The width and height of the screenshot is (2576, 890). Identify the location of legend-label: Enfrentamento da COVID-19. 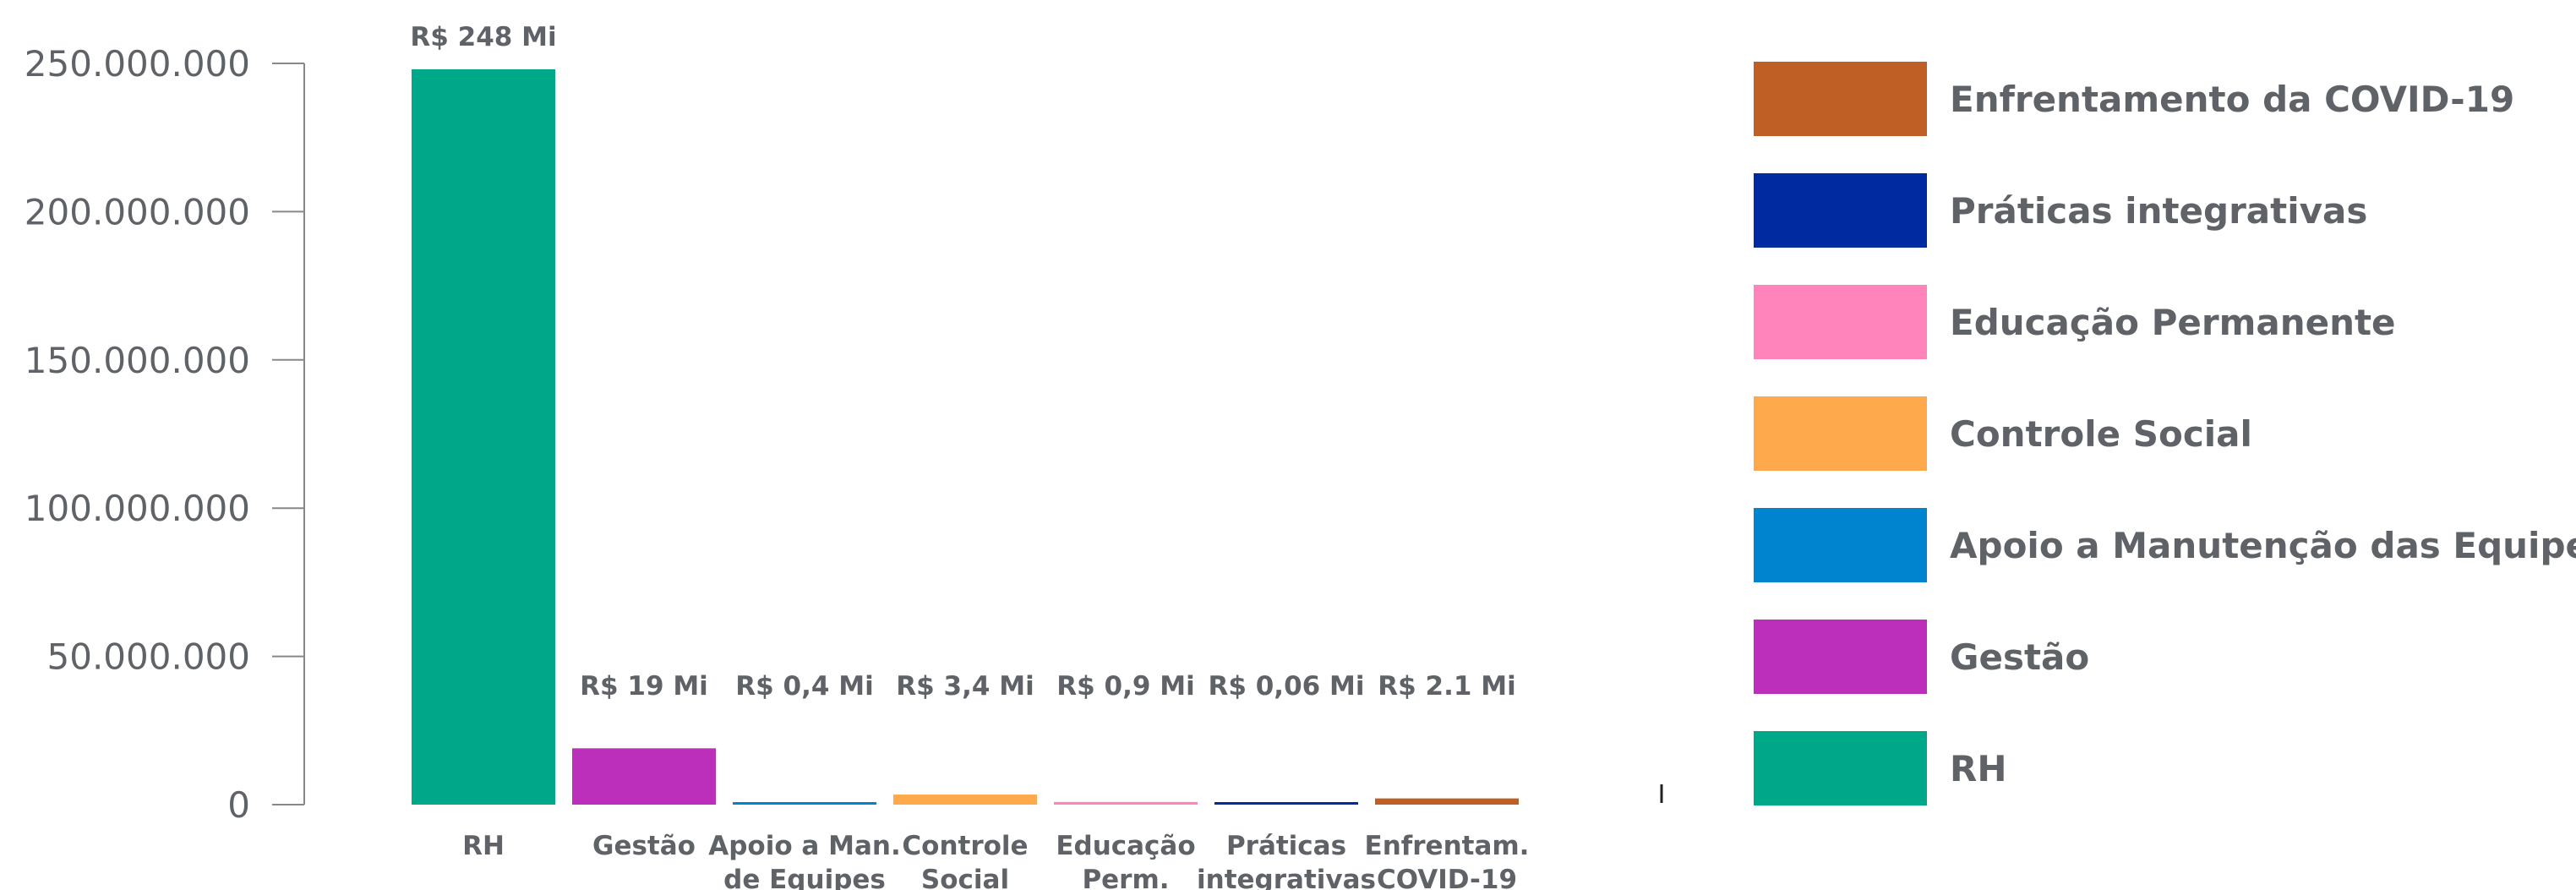
(2232, 99).